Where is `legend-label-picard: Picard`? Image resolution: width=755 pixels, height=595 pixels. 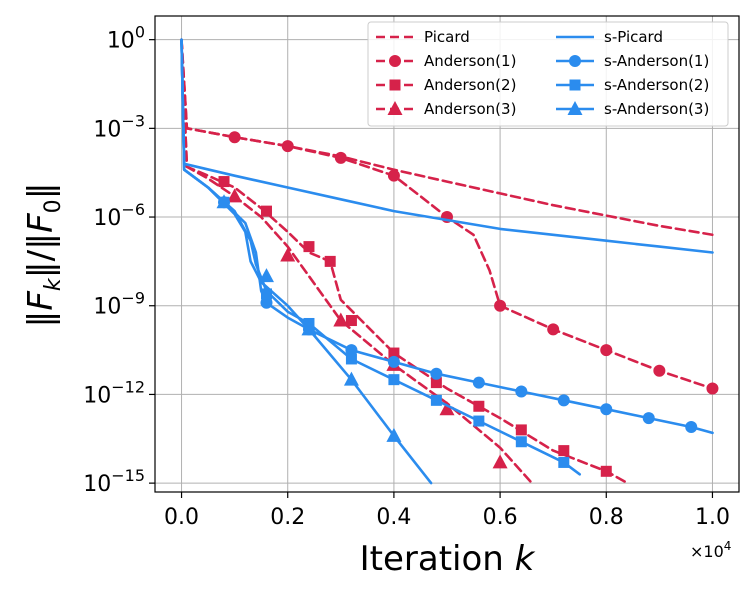 legend-label-picard: Picard is located at coordinates (447, 37).